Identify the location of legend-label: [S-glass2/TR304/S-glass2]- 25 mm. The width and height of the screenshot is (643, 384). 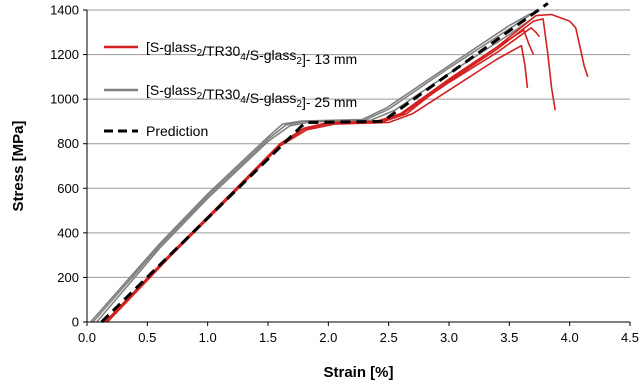
(251, 96).